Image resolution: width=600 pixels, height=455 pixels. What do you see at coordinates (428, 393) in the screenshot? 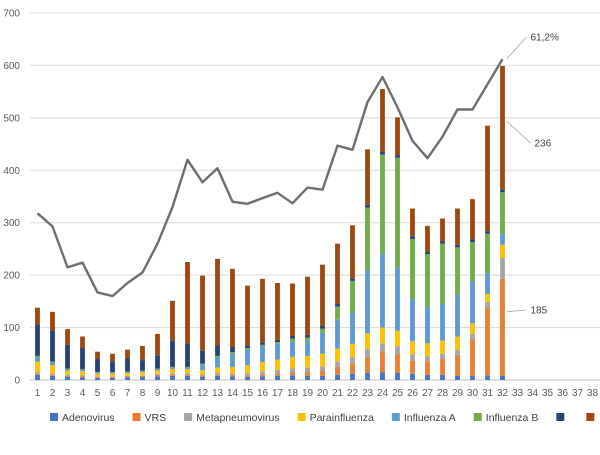
I see `x-tick-label: 27` at bounding box center [428, 393].